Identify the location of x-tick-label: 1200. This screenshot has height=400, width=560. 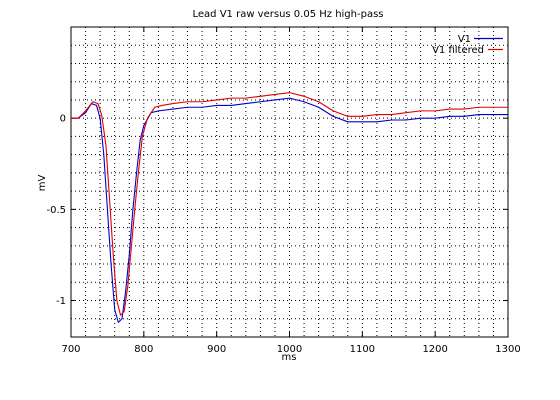
(434, 349).